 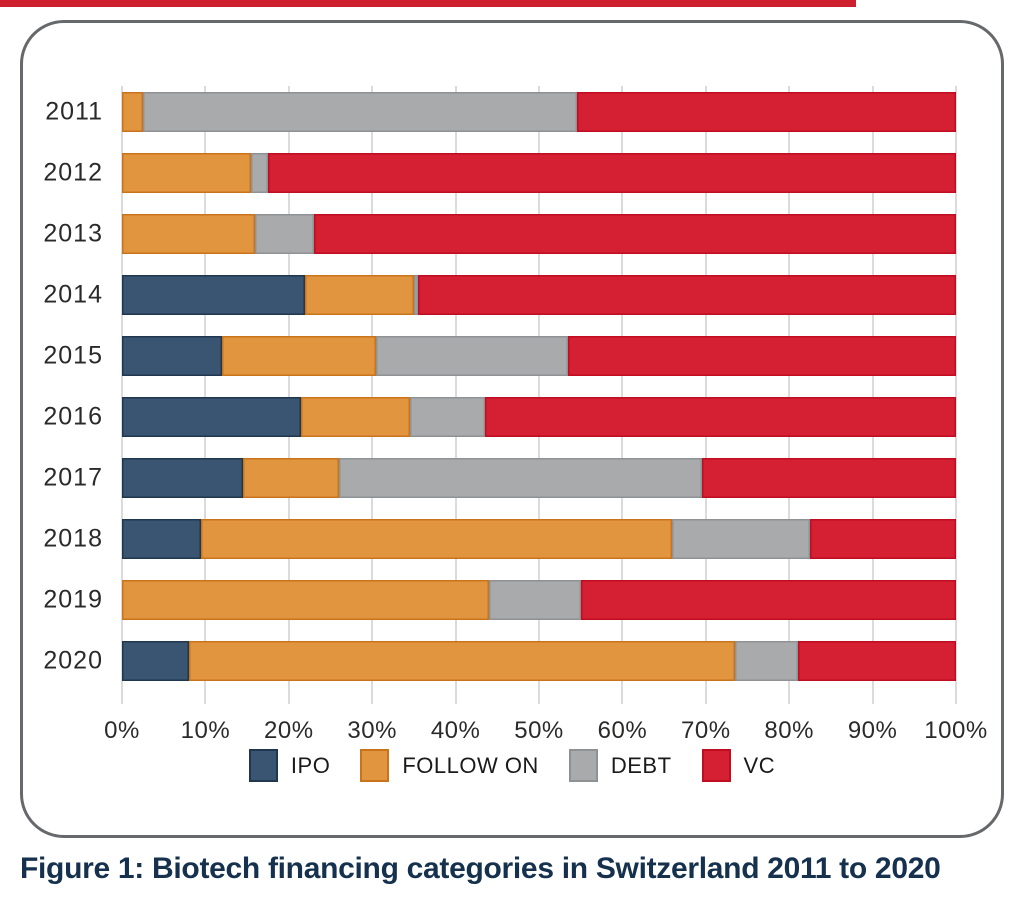 I want to click on legend-item-ipo: IPO, so click(x=289, y=765).